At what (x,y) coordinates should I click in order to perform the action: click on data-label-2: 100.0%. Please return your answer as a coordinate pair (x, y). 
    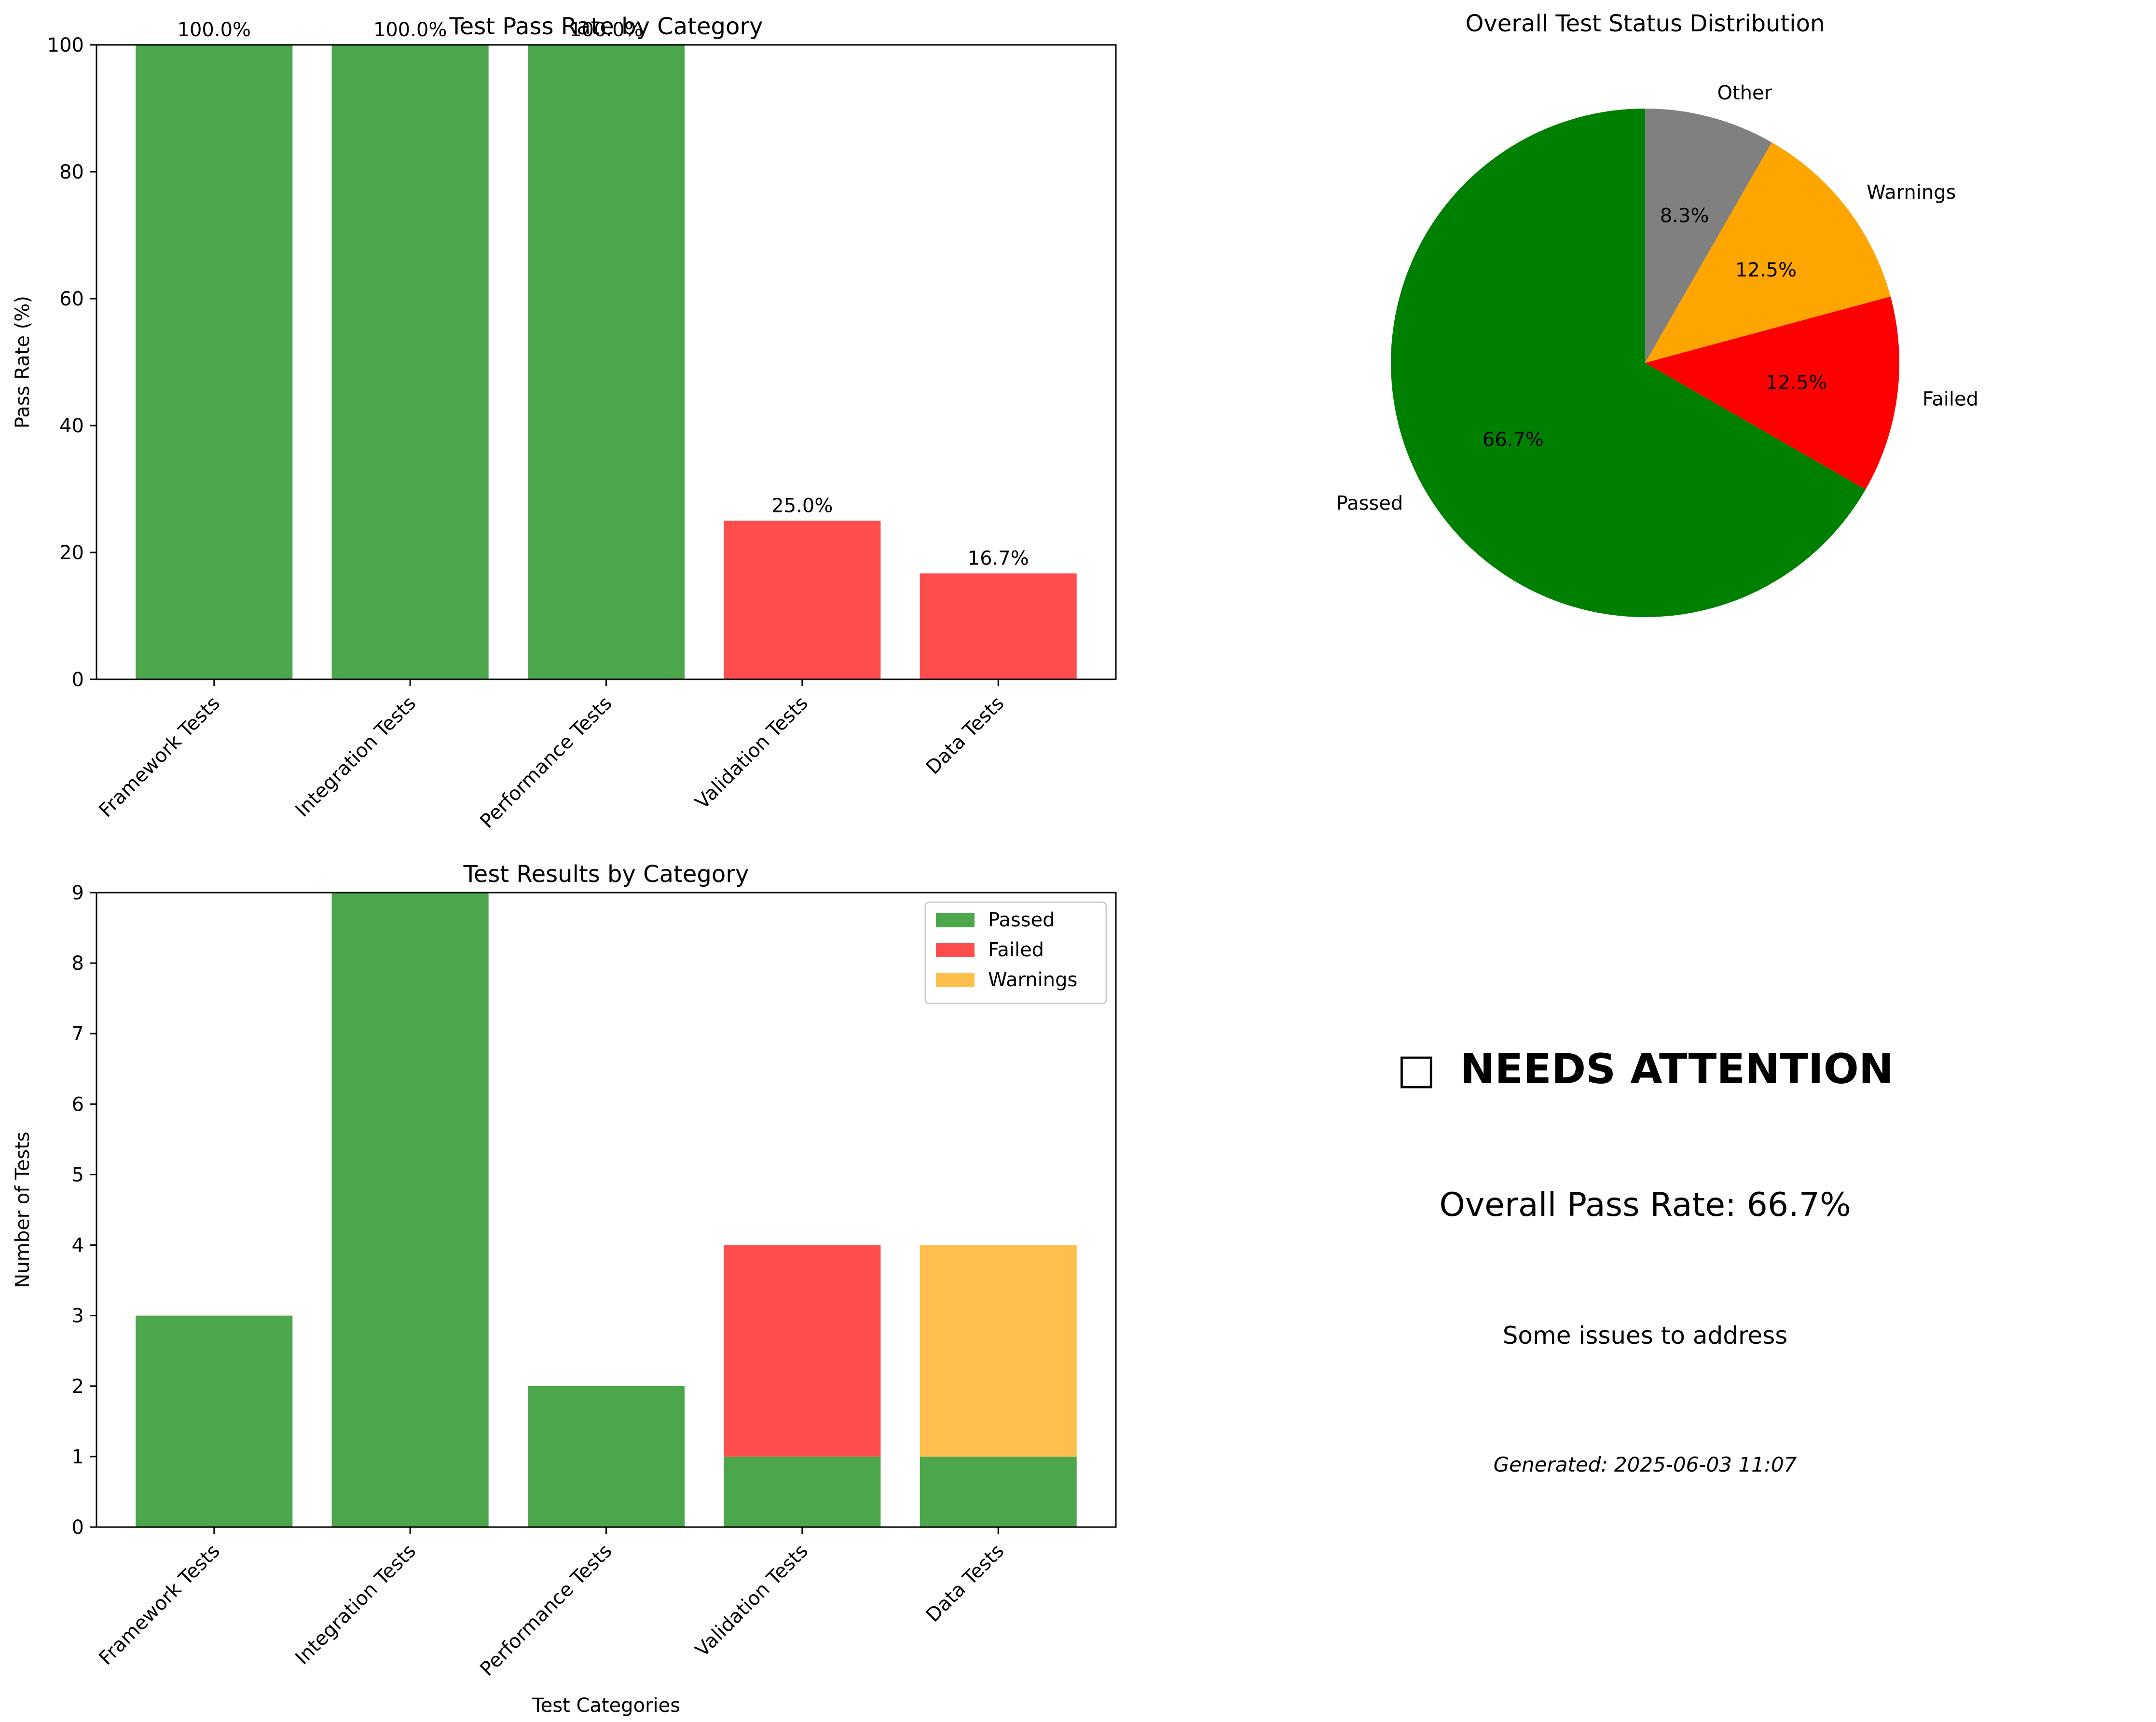
    Looking at the image, I should click on (410, 30).